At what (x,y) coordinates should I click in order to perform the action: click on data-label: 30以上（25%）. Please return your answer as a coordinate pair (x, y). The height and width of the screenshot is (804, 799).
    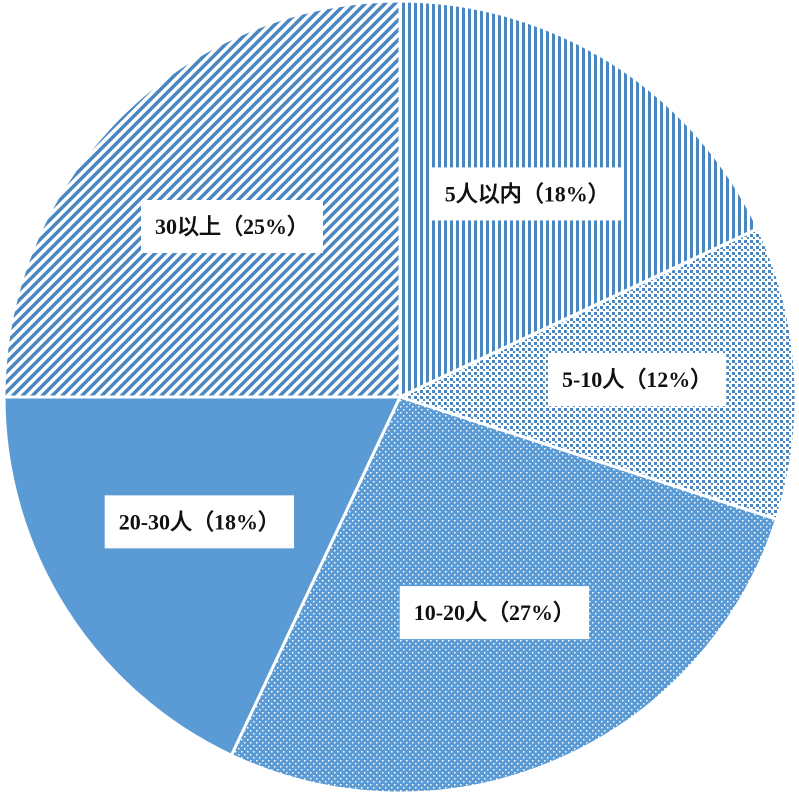
    Looking at the image, I should click on (232, 226).